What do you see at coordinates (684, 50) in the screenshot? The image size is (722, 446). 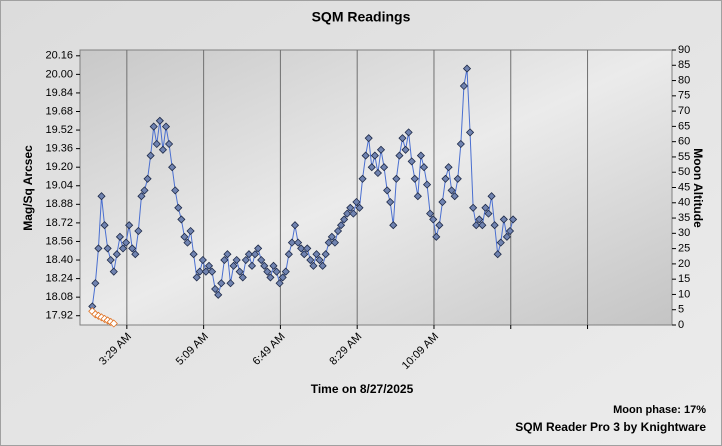 I see `y2-tick-label: 90` at bounding box center [684, 50].